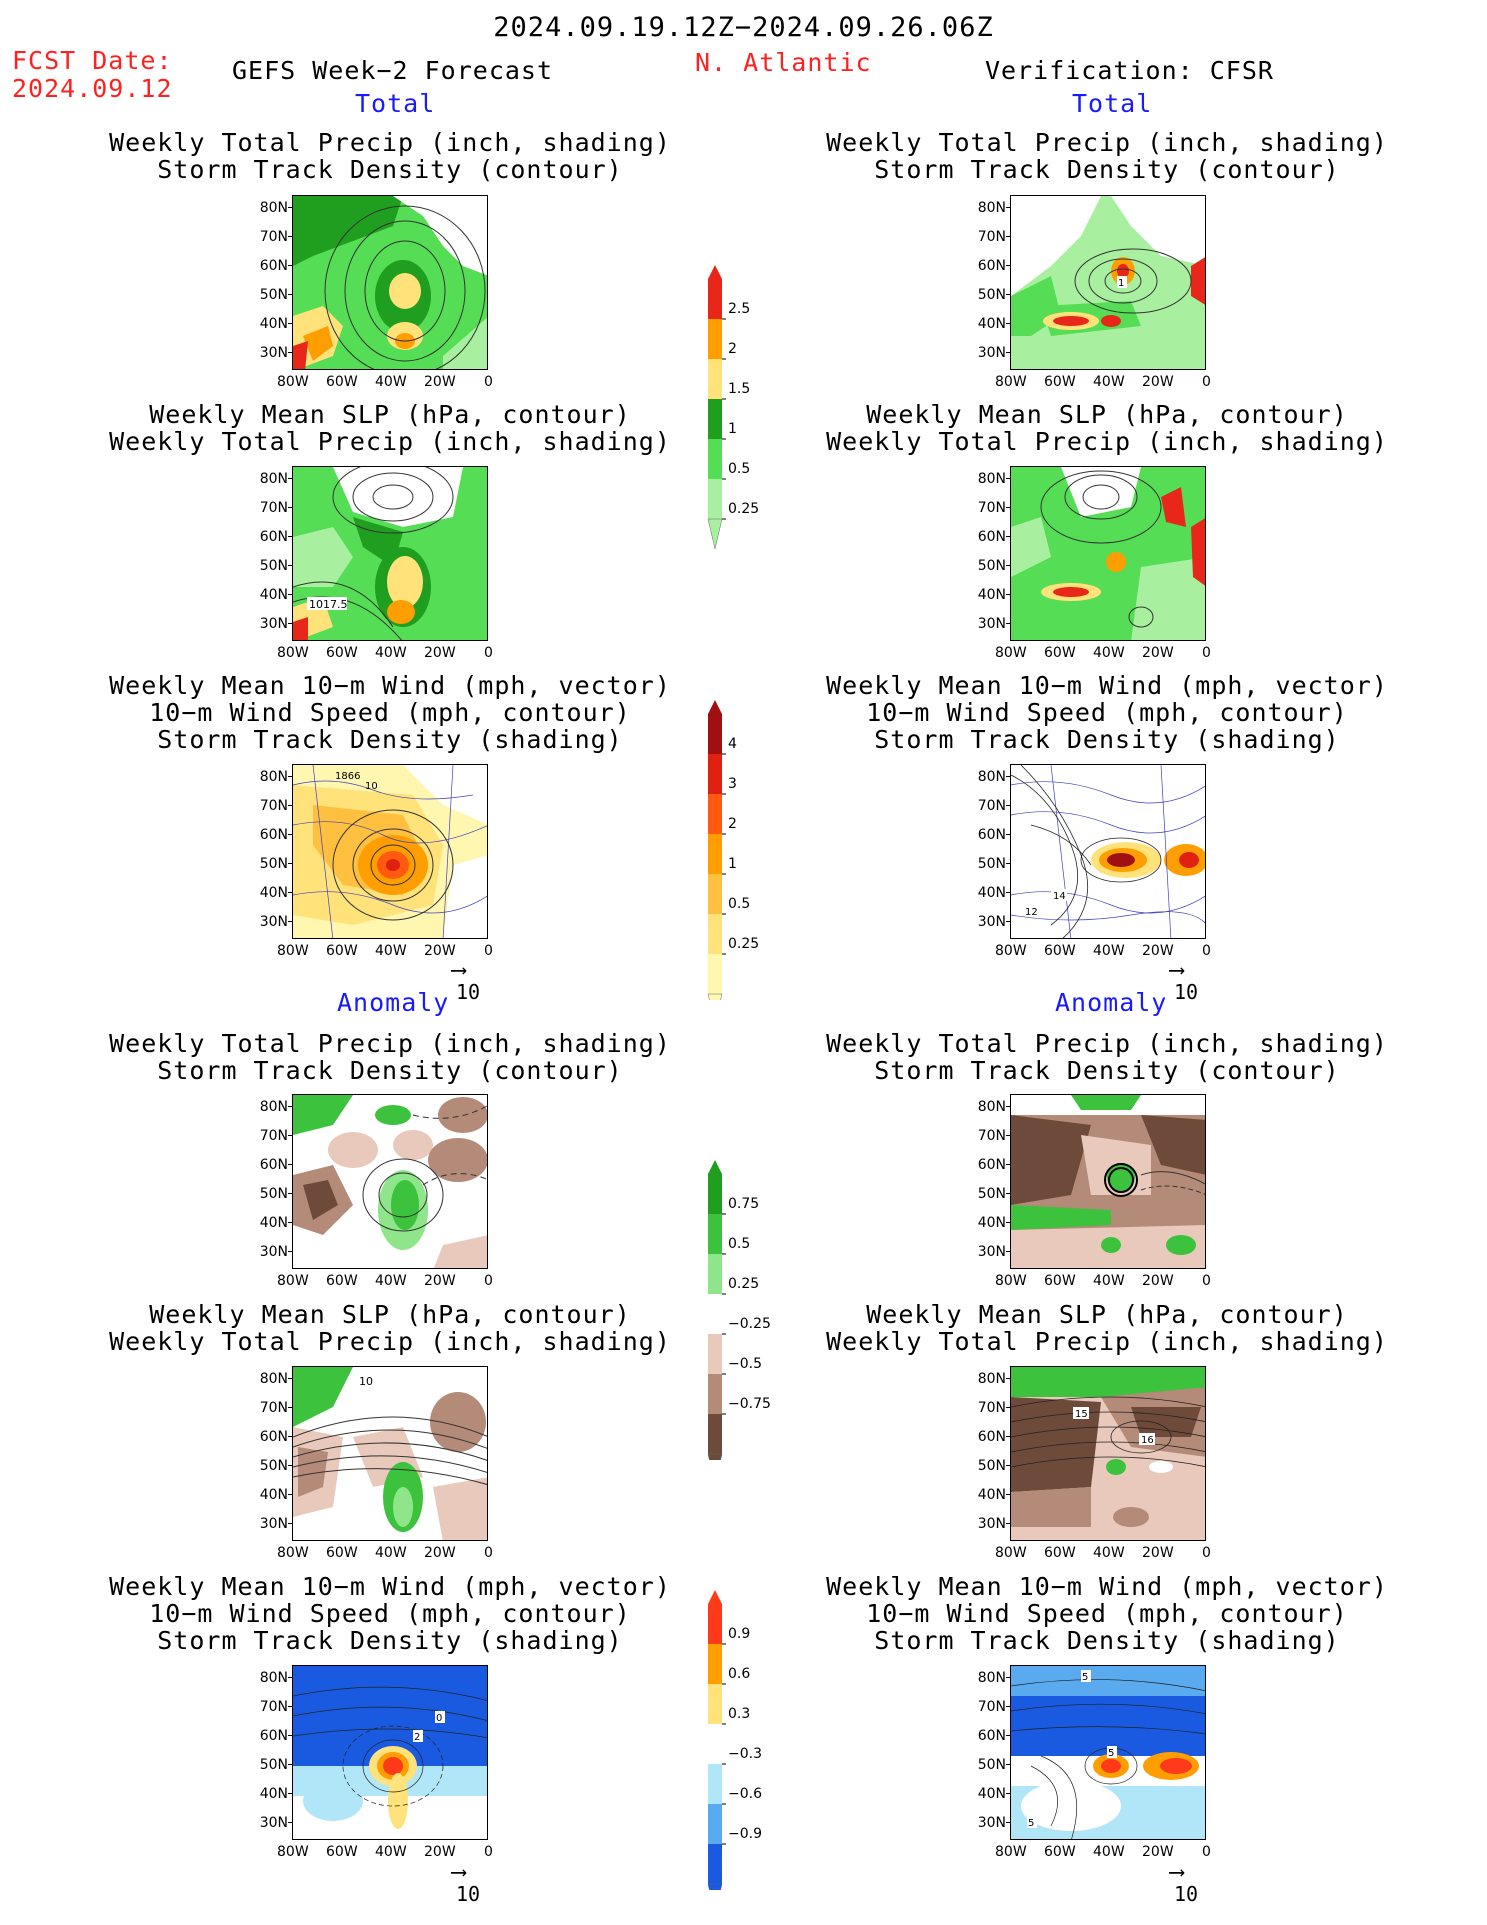  Describe the element at coordinates (92, 88) in the screenshot. I see `fcst-date-value: 2024.09.12` at that location.